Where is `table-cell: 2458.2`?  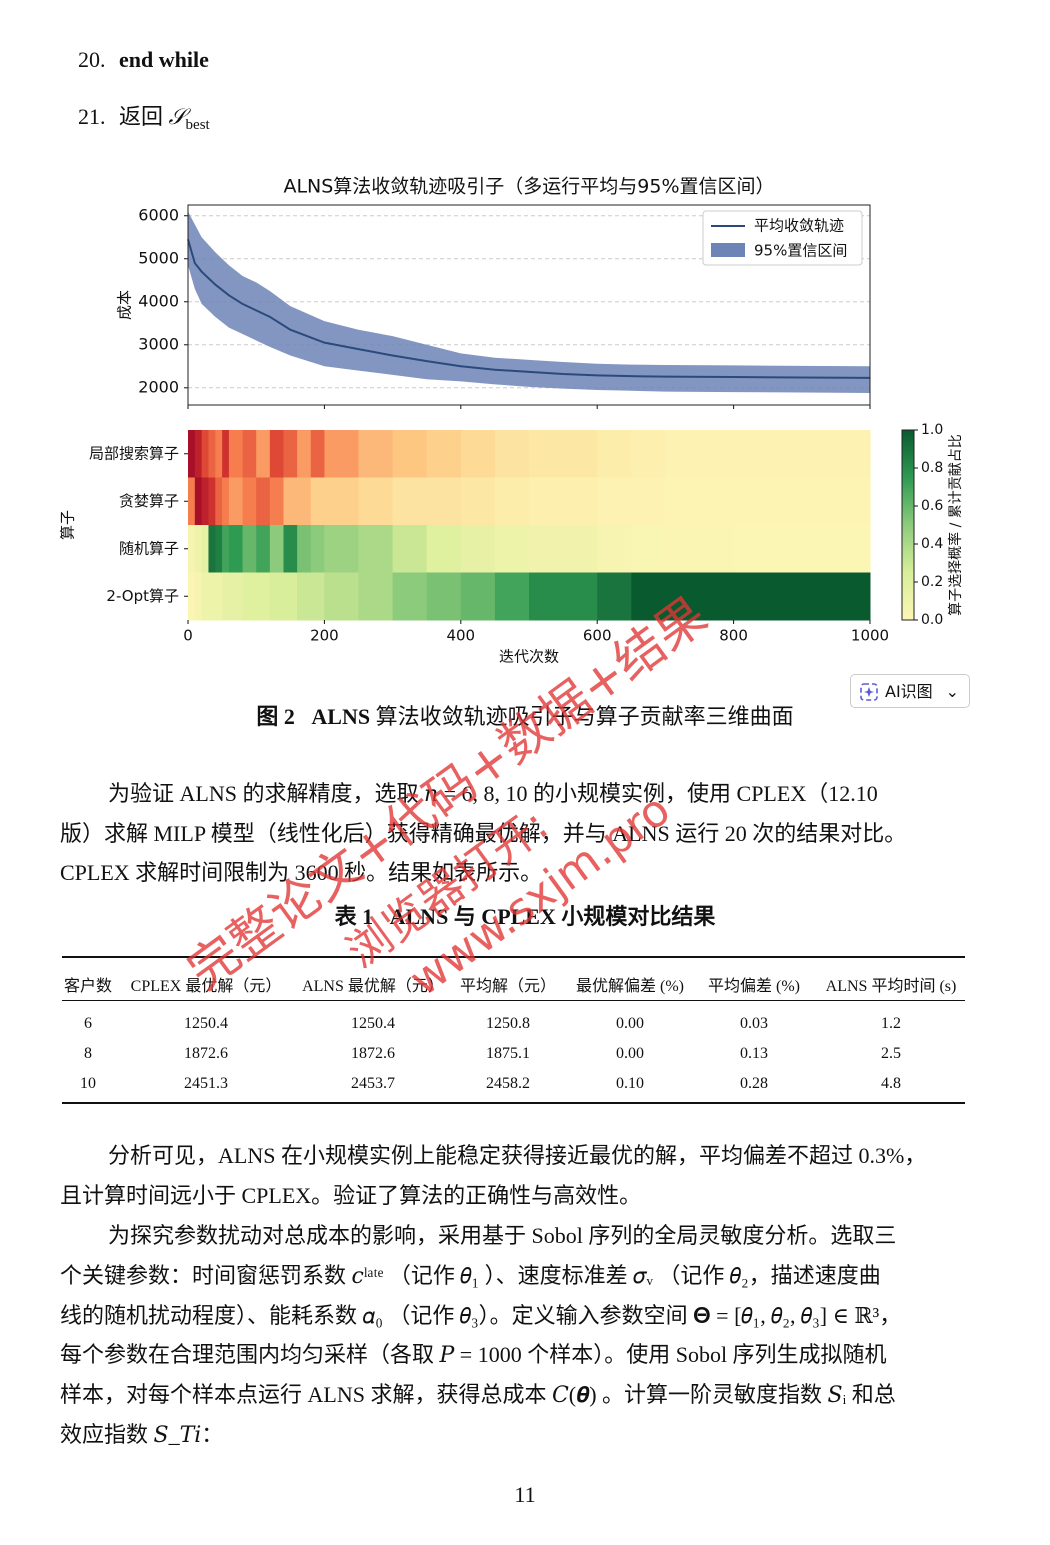
table-cell: 2458.2 is located at coordinates (508, 1083).